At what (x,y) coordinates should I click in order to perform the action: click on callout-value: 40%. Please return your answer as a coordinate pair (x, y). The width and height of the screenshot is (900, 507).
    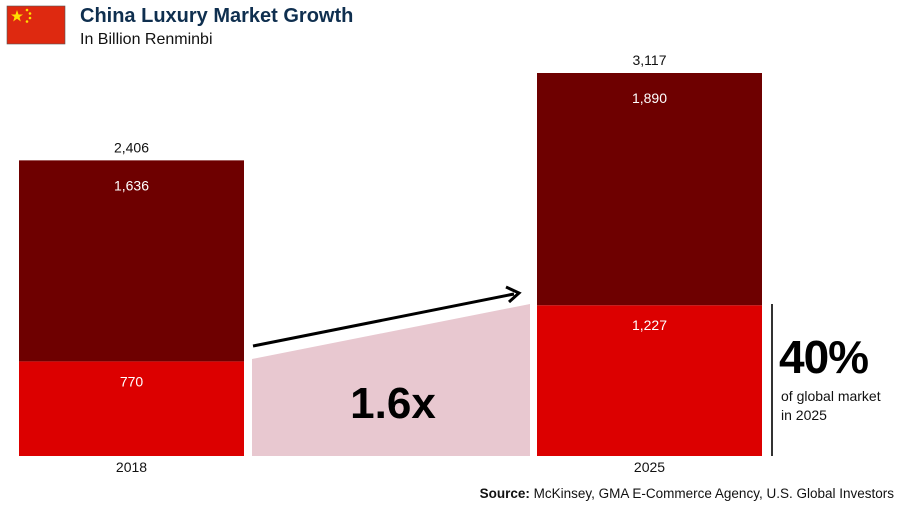
    Looking at the image, I should click on (824, 357).